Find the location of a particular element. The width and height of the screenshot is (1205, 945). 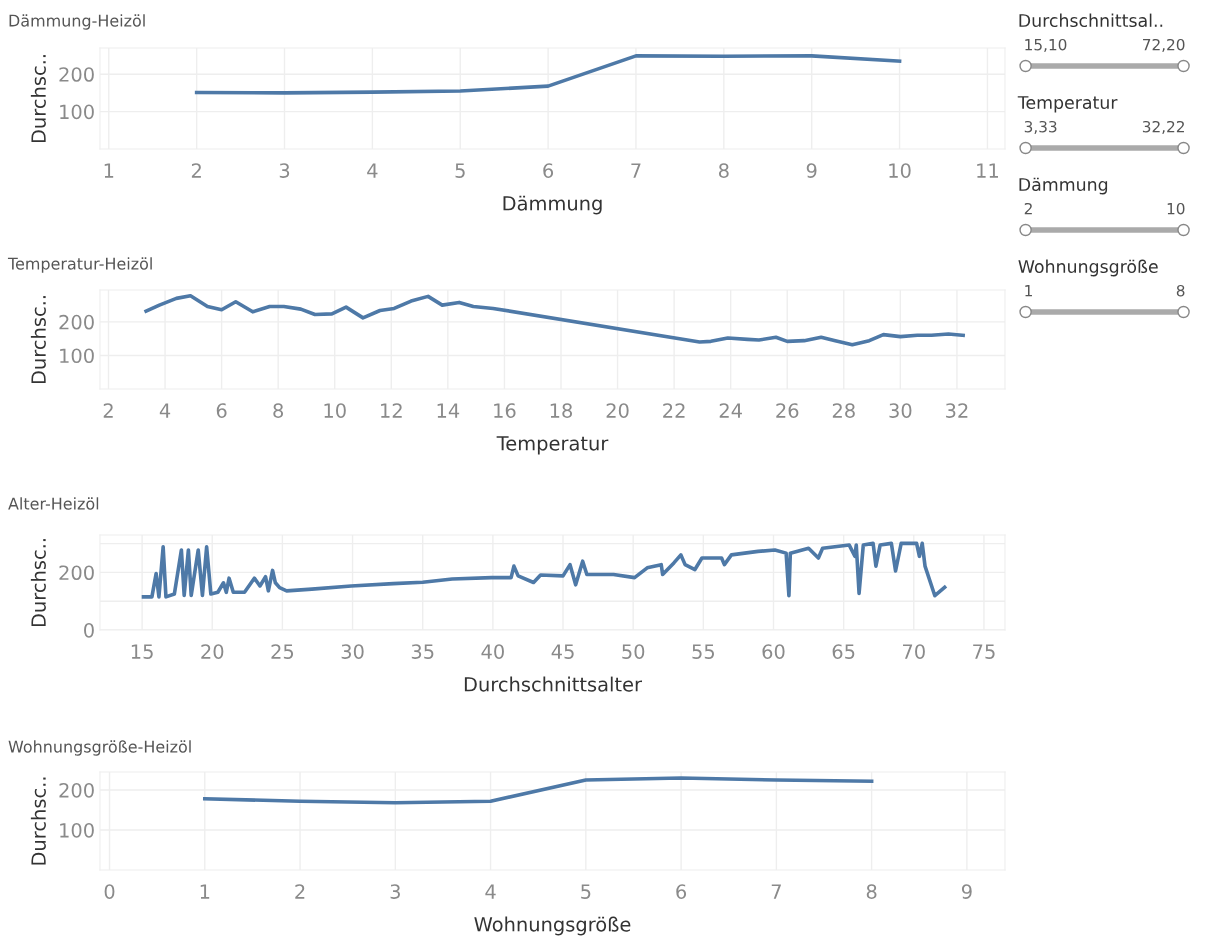

x-tick-label: 14 is located at coordinates (448, 410).